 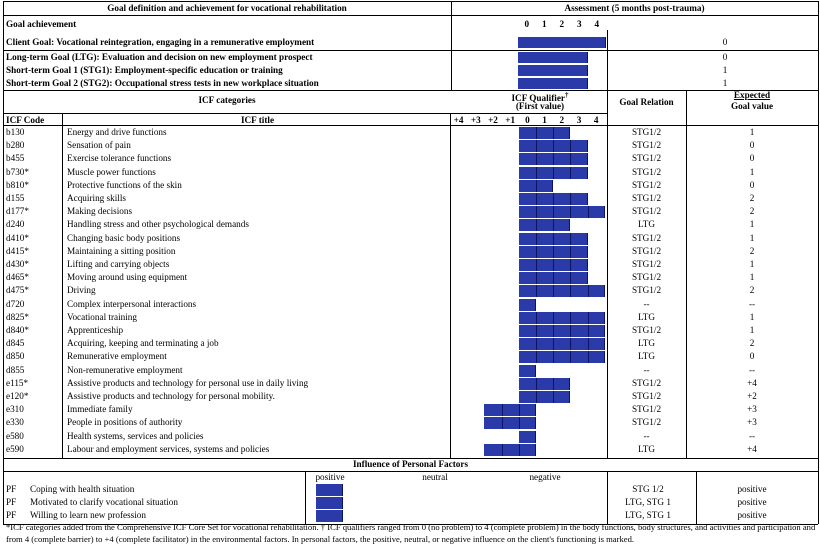 What do you see at coordinates (752, 409) in the screenshot?
I see `expected-goal-value: +3` at bounding box center [752, 409].